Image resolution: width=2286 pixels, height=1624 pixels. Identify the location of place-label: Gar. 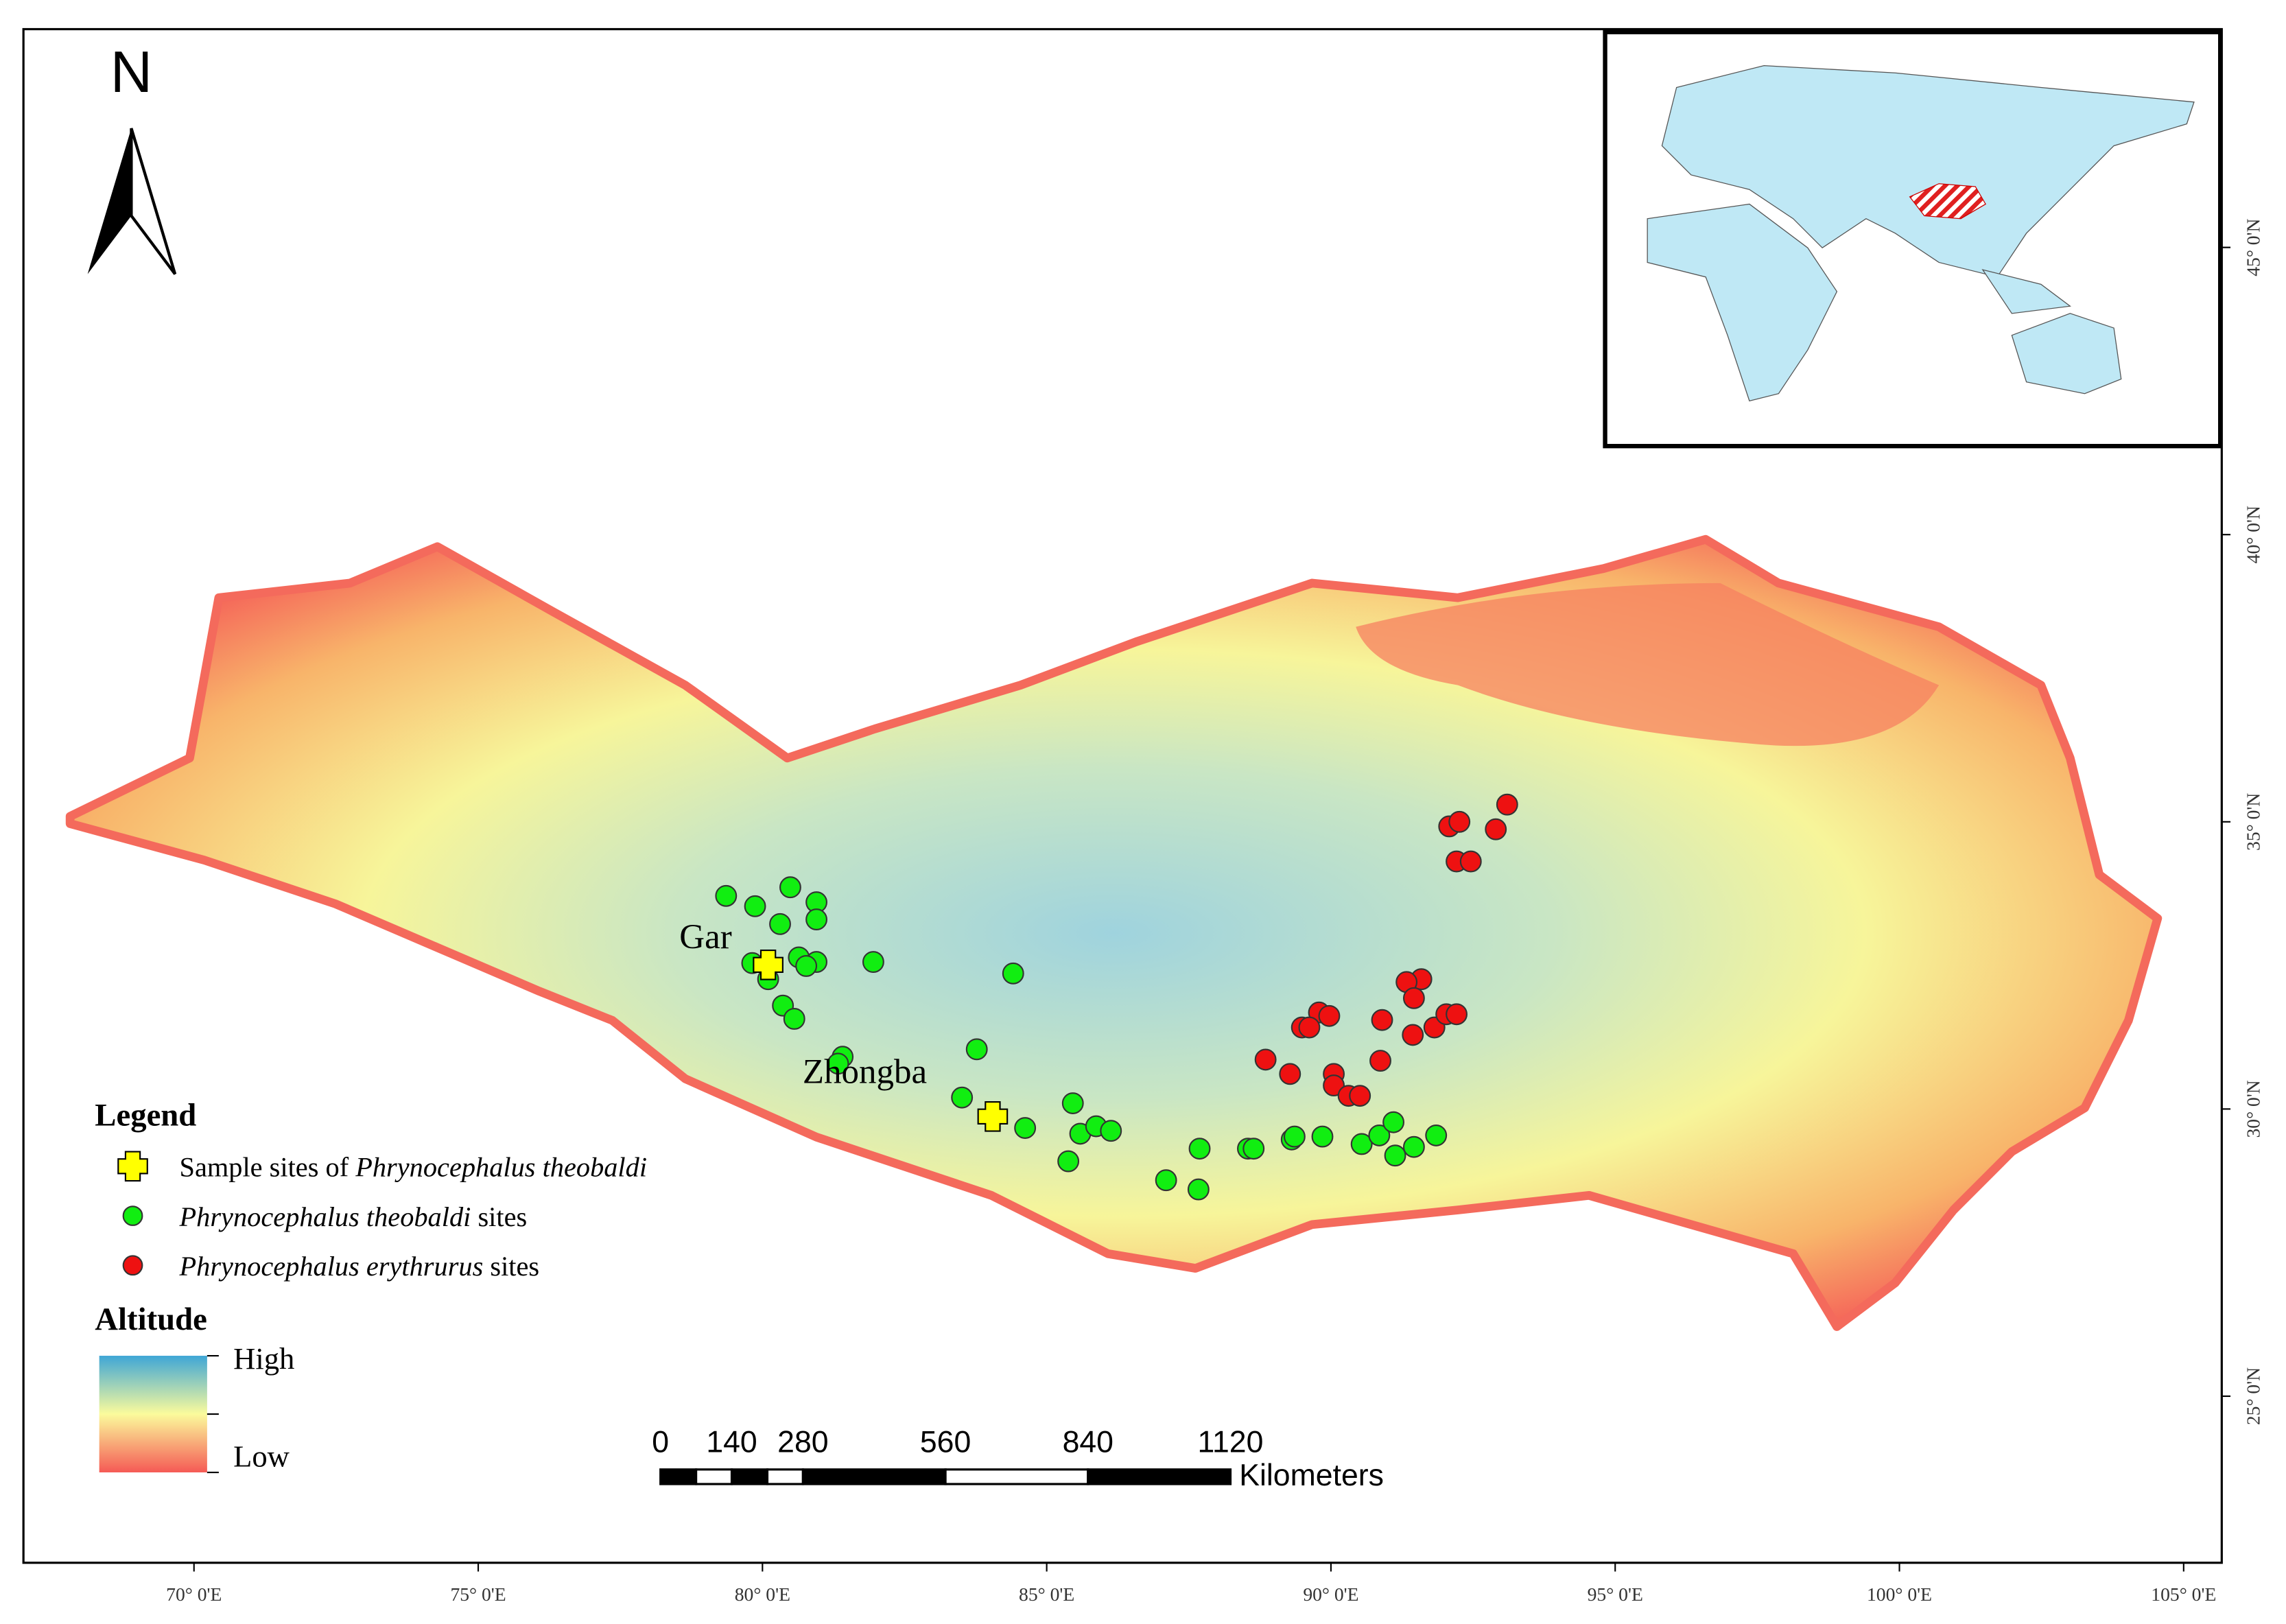
(705, 937).